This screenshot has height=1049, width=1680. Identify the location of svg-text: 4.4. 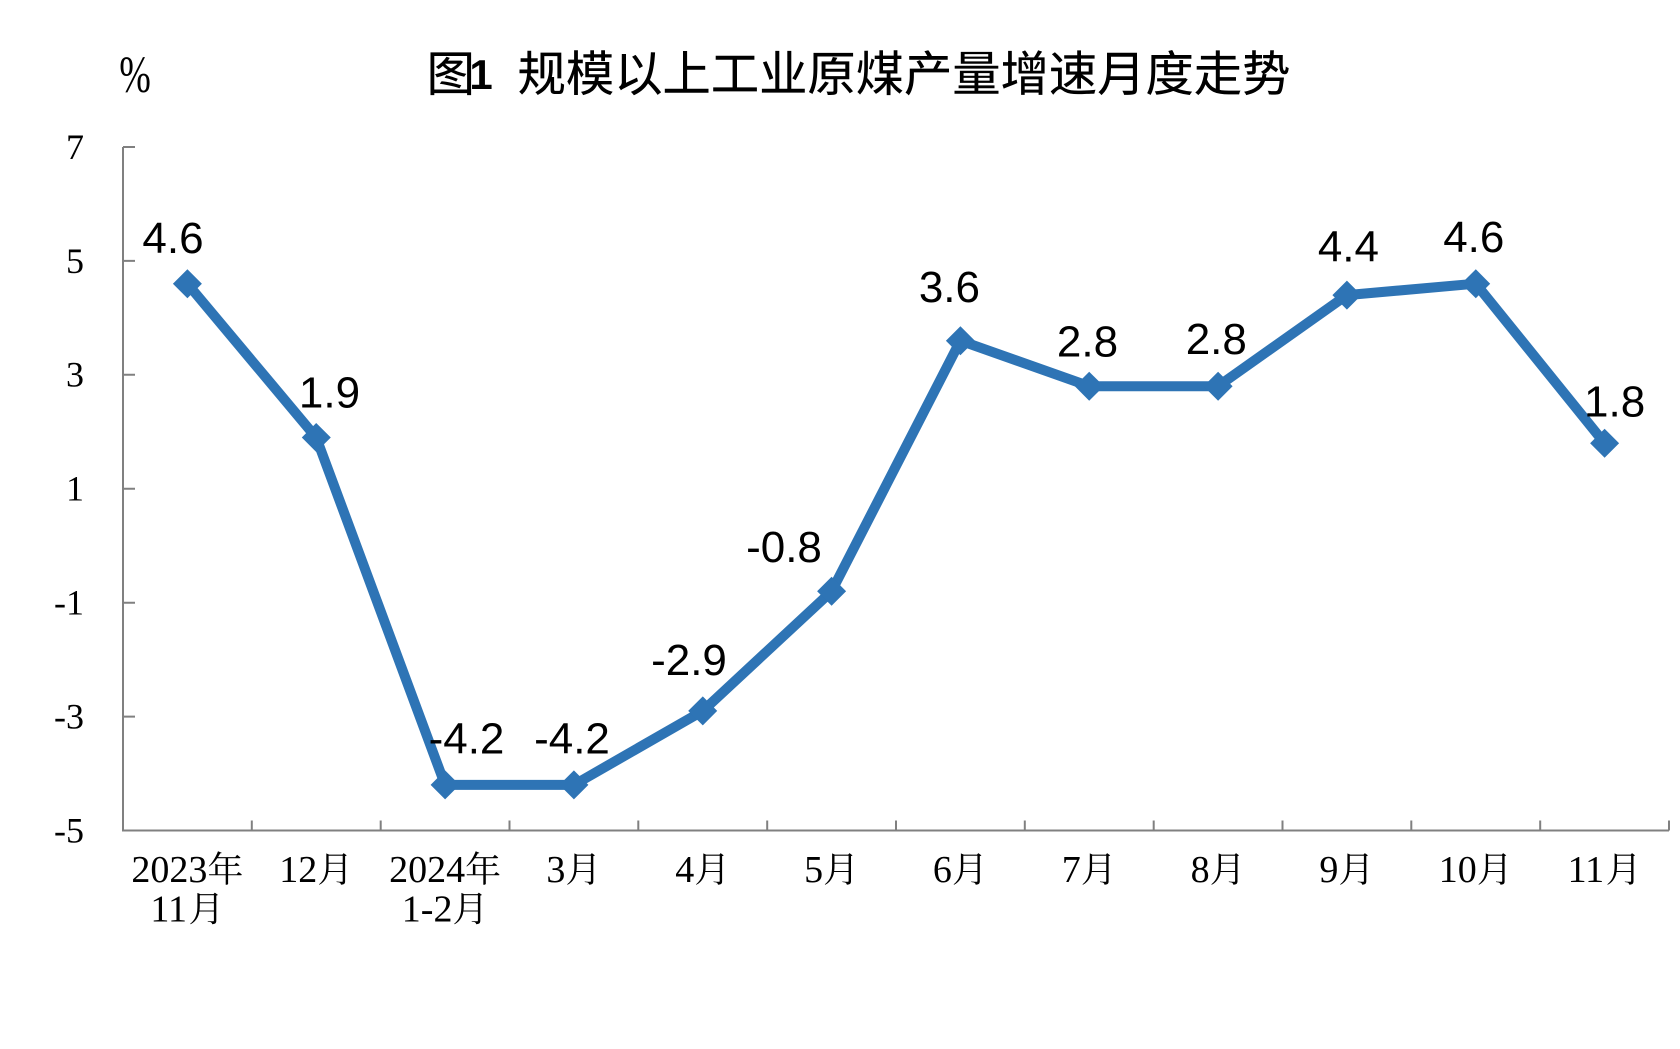
(1348, 246).